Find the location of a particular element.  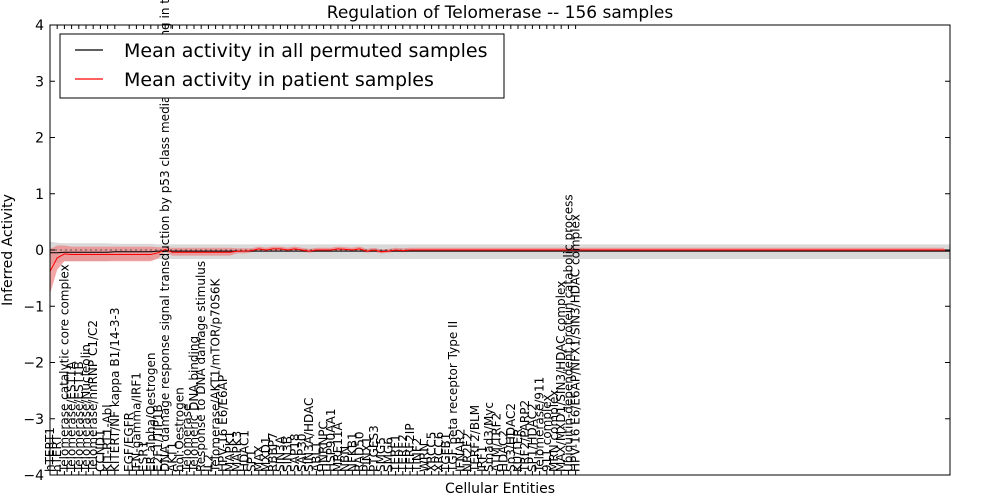

x-category-label: hTERT is located at coordinates (57, 453).